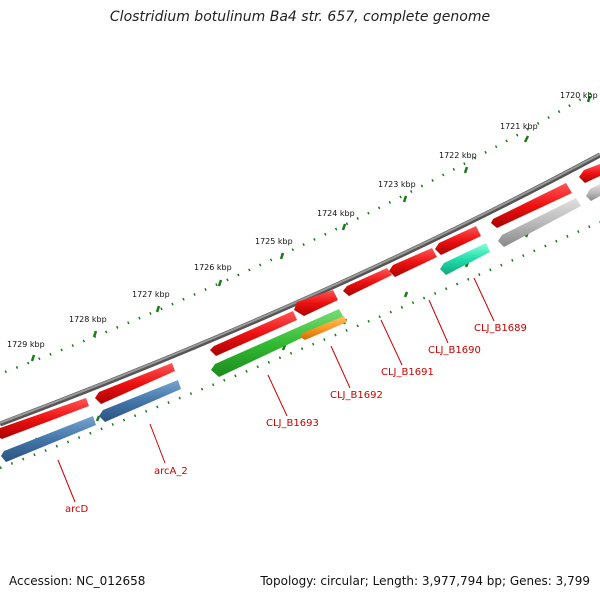  I want to click on kbp-label-1724: 1724 kbp, so click(336, 213).